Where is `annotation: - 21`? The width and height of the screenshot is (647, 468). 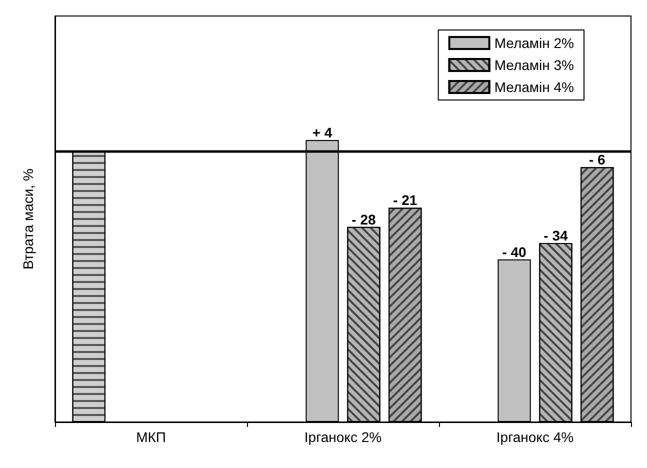
annotation: - 21 is located at coordinates (405, 200).